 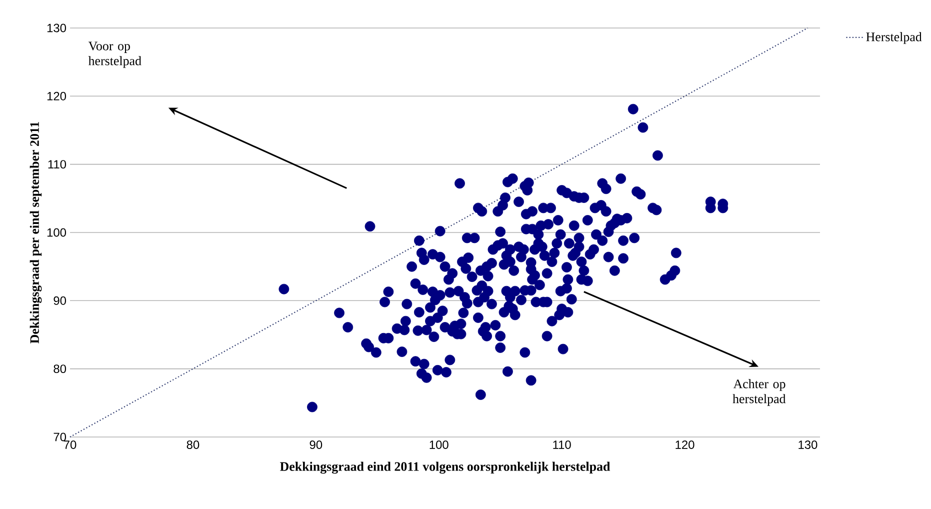 I want to click on x-tick-label: 80, so click(x=193, y=444).